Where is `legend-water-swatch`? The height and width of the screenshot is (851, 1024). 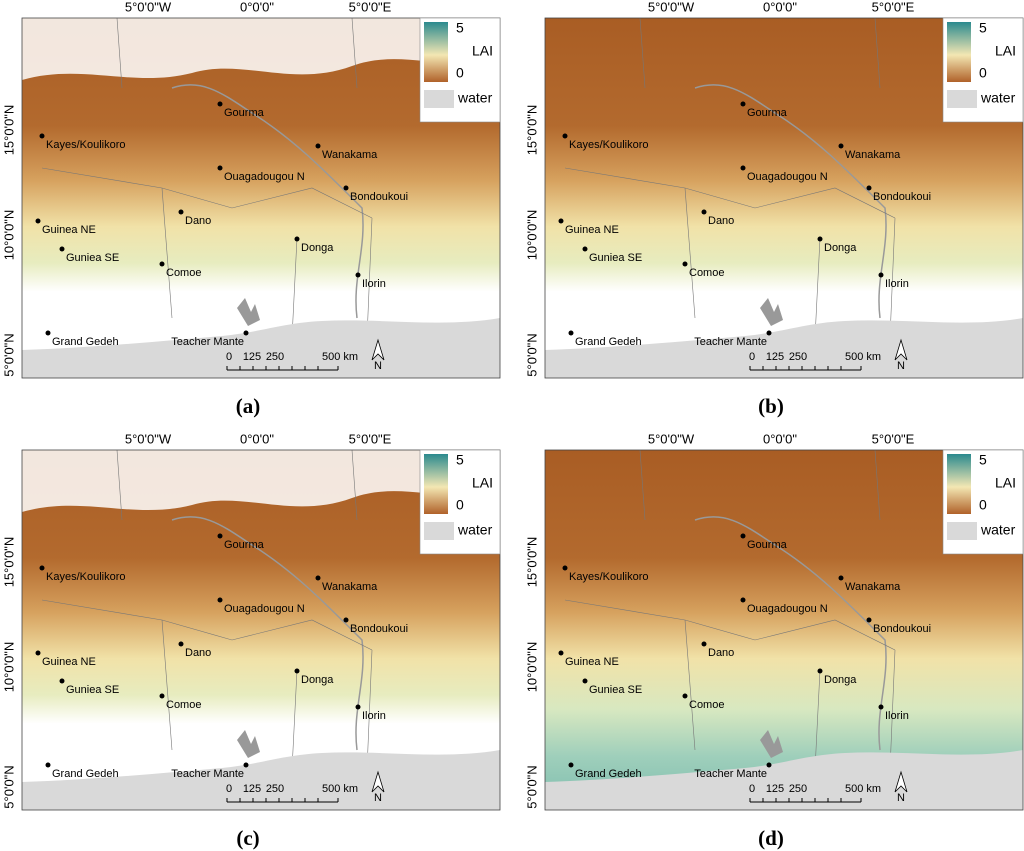
legend-water-swatch is located at coordinates (962, 99).